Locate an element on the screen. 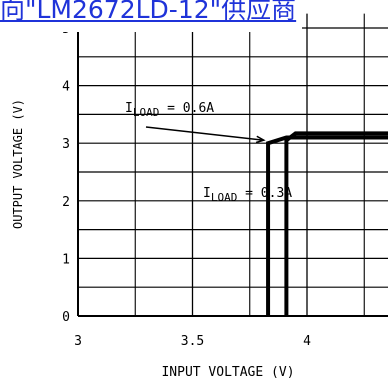 The height and width of the screenshot is (387, 388). x-tick-label: 3 is located at coordinates (78, 341).